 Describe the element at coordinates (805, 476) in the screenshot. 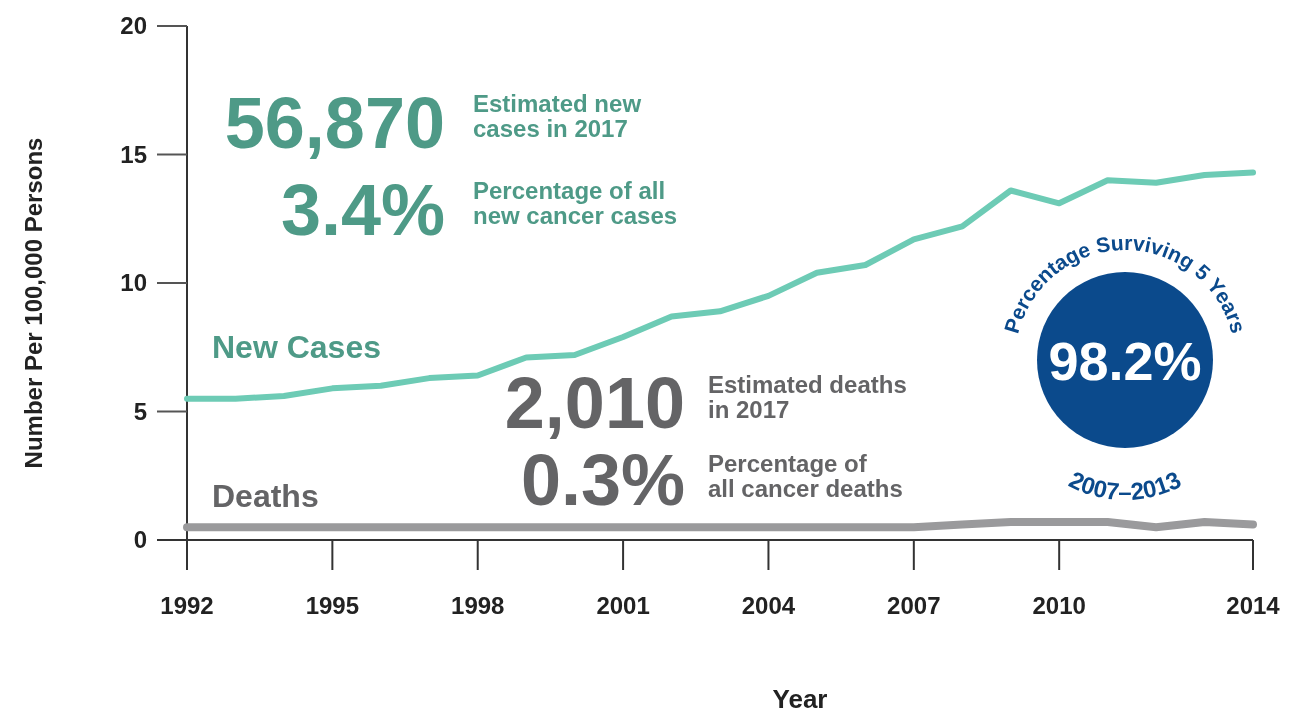

I see `annotation: Percentage of all cancer deaths` at that location.